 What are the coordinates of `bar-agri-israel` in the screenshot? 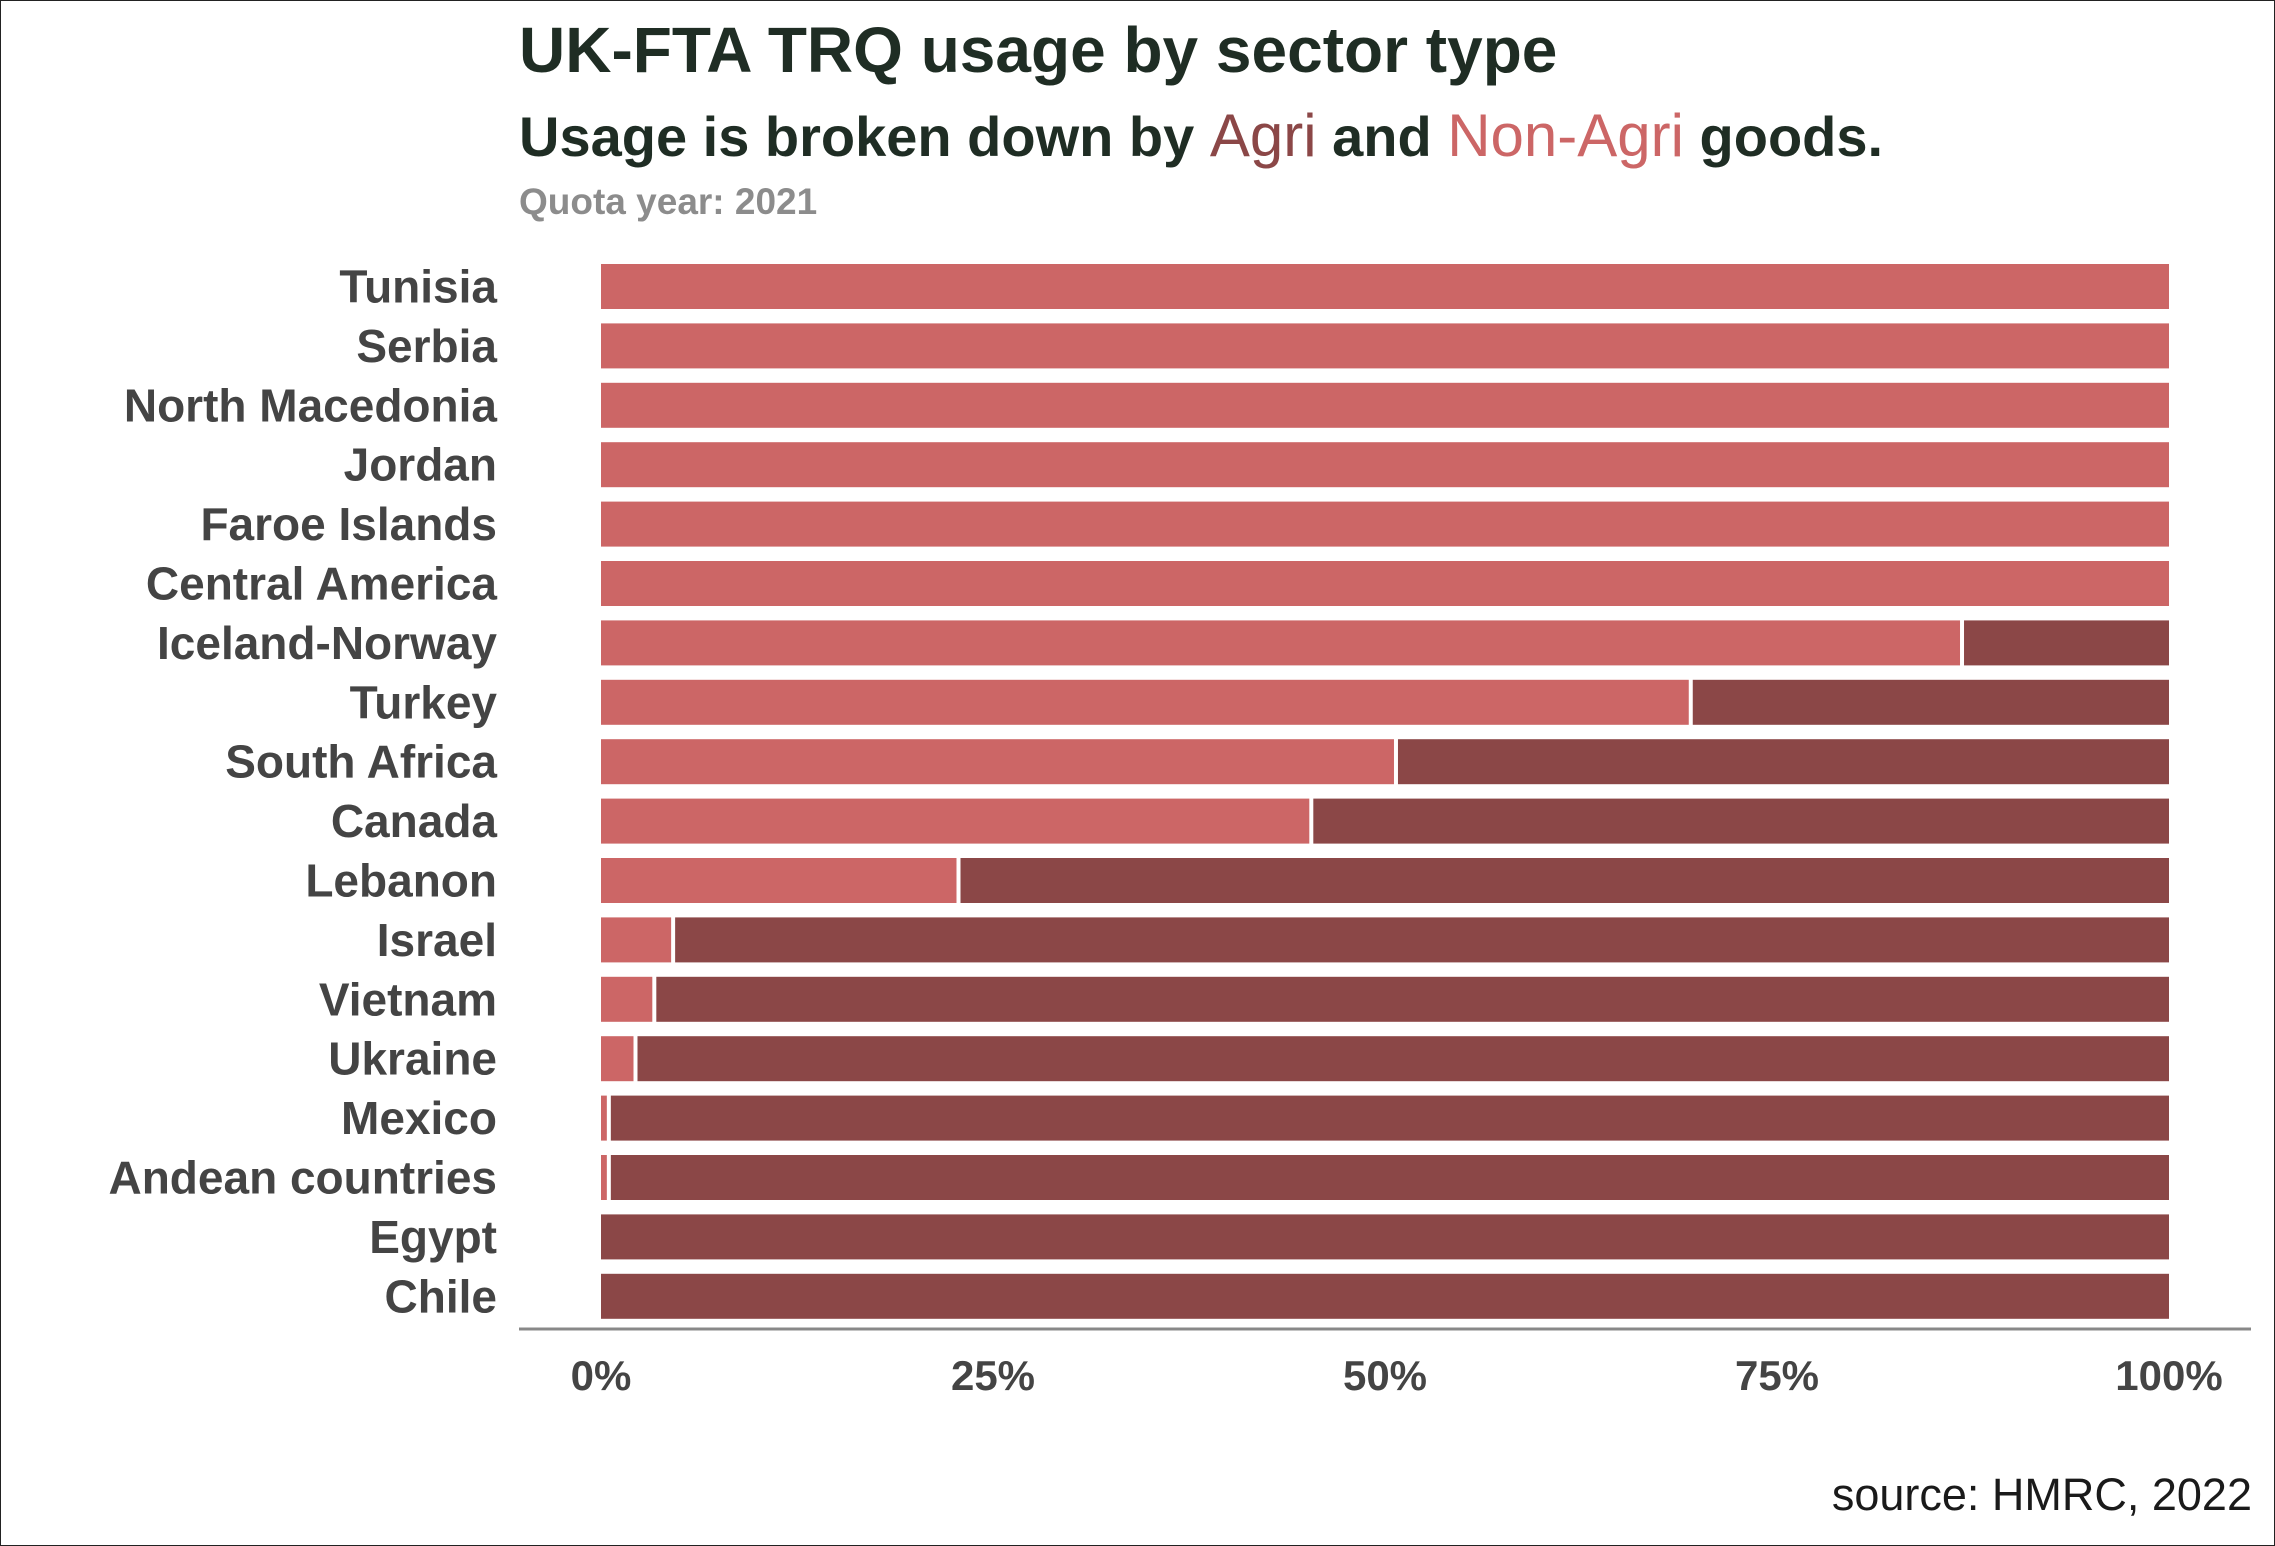 It's located at (1422, 940).